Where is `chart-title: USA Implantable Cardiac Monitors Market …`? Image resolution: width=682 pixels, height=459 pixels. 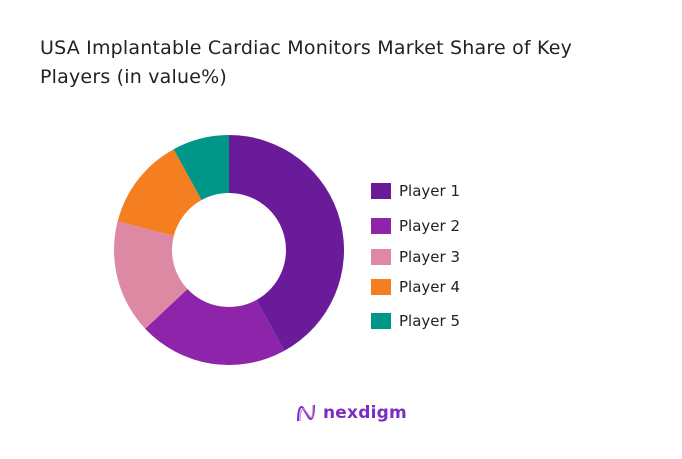 chart-title: USA Implantable Cardiac Monitors Market … is located at coordinates (306, 62).